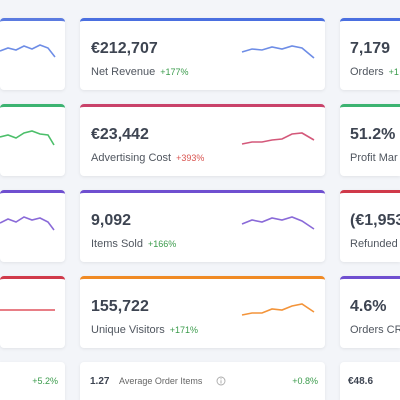 This screenshot has width=400, height=400. Describe the element at coordinates (202, 140) in the screenshot. I see `kpi-card: €23,442 Advertising Cost +393%` at that location.